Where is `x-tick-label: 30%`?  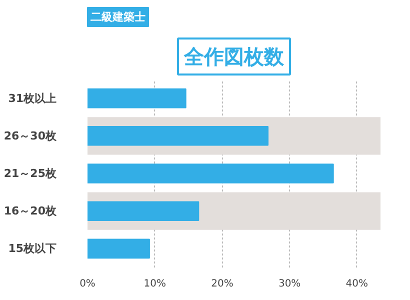 x-tick-label: 30% is located at coordinates (289, 284).